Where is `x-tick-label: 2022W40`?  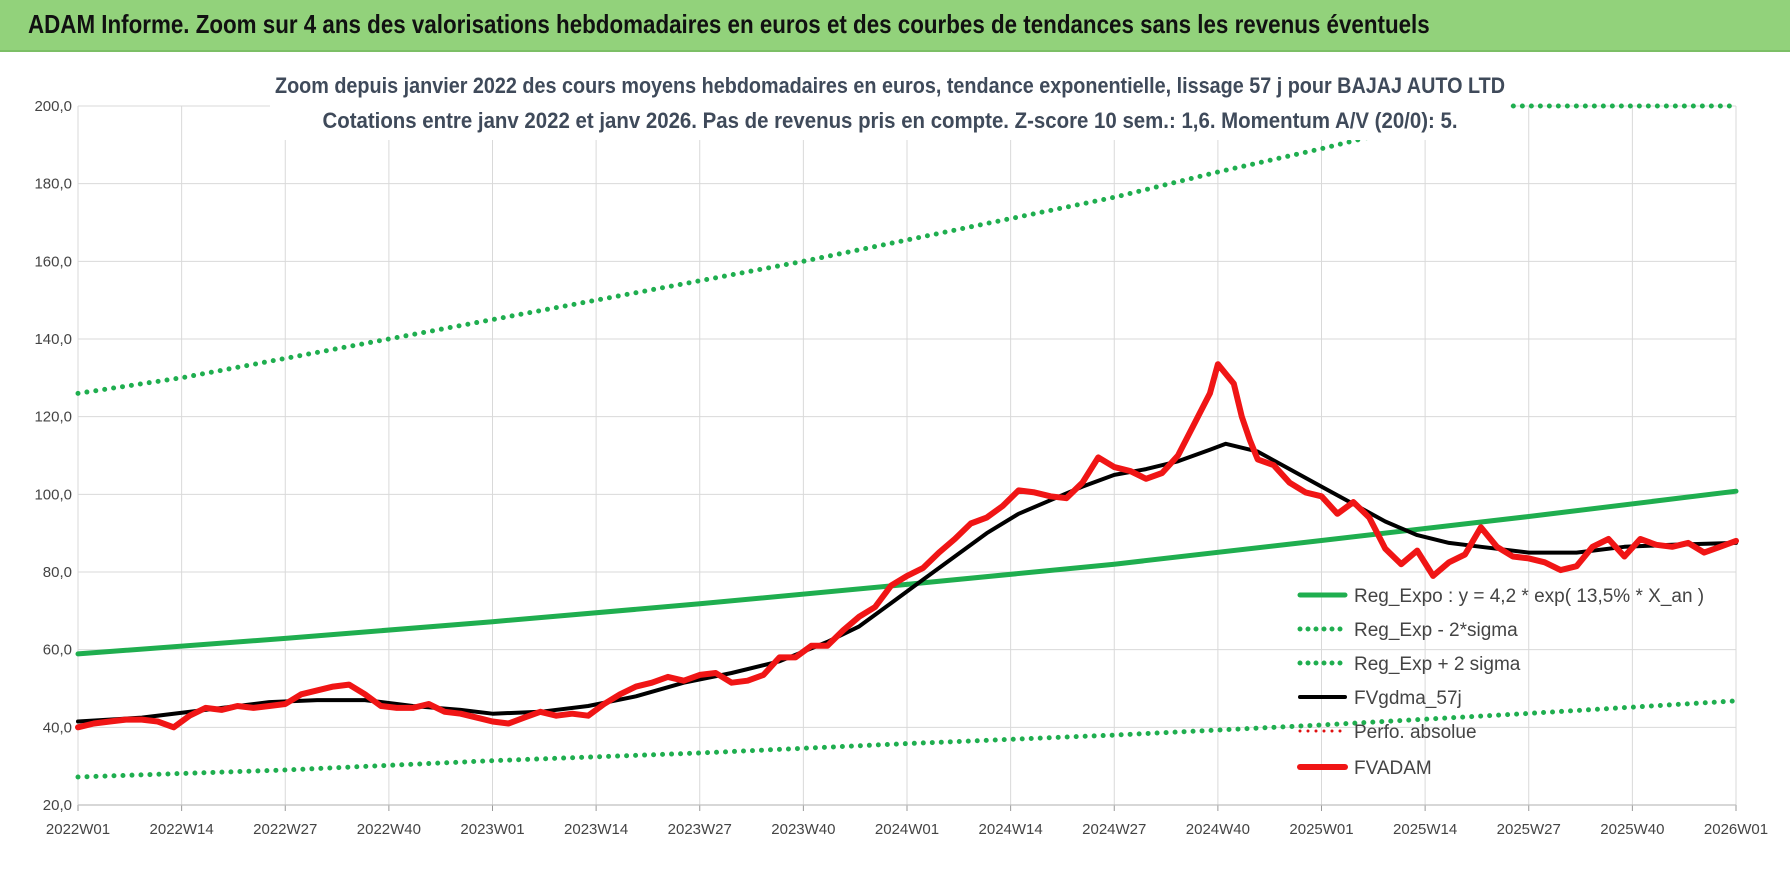
x-tick-label: 2022W40 is located at coordinates (389, 829).